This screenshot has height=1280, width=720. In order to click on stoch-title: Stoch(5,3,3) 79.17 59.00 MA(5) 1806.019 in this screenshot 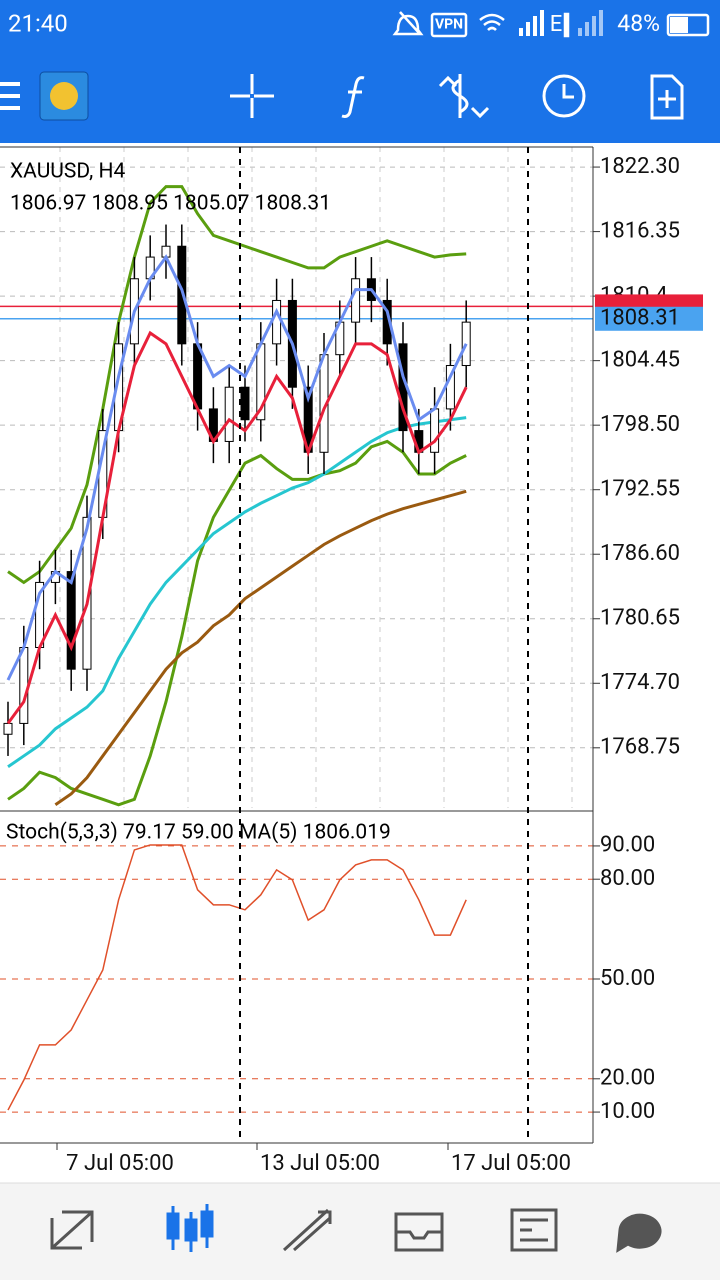, I will do `click(198, 833)`.